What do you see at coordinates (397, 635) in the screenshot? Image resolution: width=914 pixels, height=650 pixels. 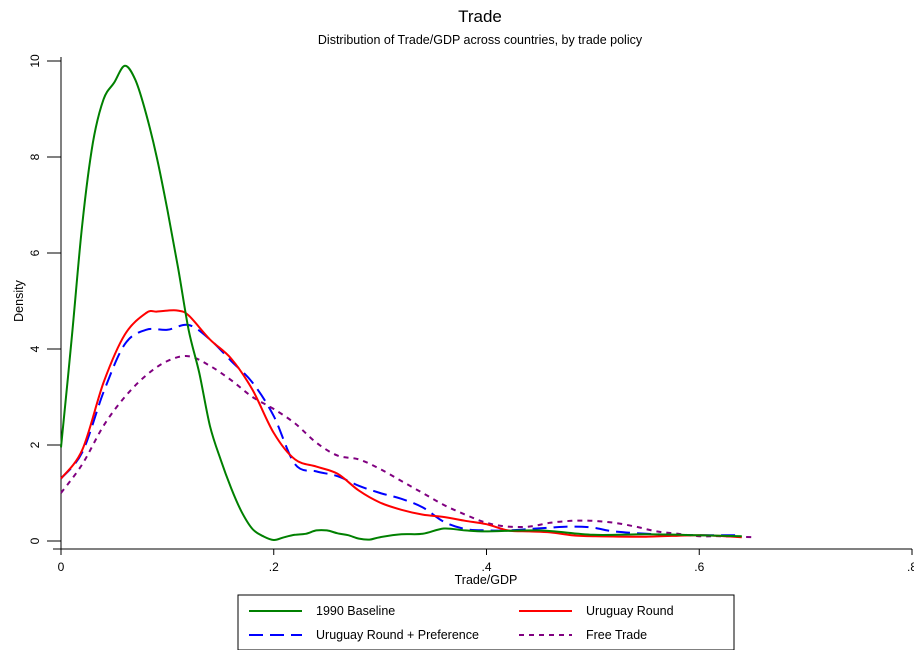 I see `legend-label-uruguay-round-preference: Uruguay Round + Preference` at bounding box center [397, 635].